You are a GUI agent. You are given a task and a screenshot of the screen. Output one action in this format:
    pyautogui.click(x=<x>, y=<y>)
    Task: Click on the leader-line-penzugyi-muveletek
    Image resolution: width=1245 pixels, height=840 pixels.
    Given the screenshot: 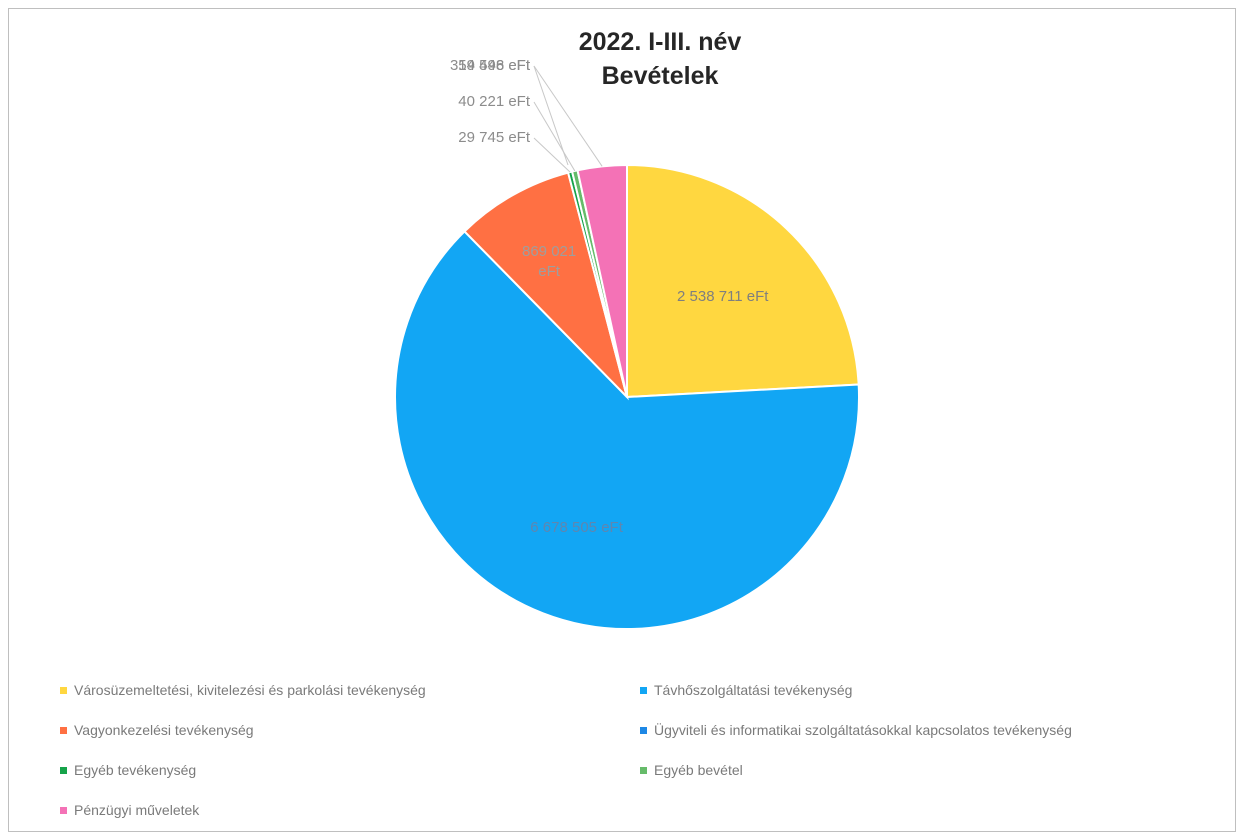 What is the action you would take?
    pyautogui.click(x=568, y=116)
    